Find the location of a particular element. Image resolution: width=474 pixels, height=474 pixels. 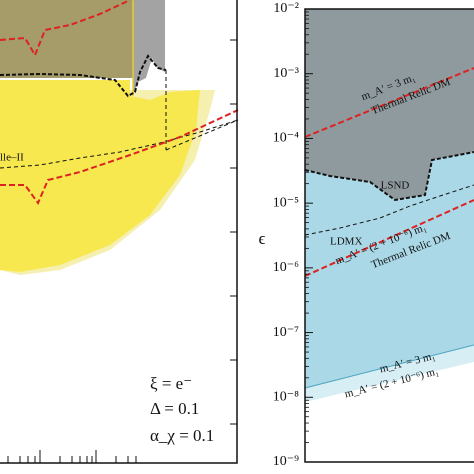

lsnd-bound is located at coordinates (389, 176).